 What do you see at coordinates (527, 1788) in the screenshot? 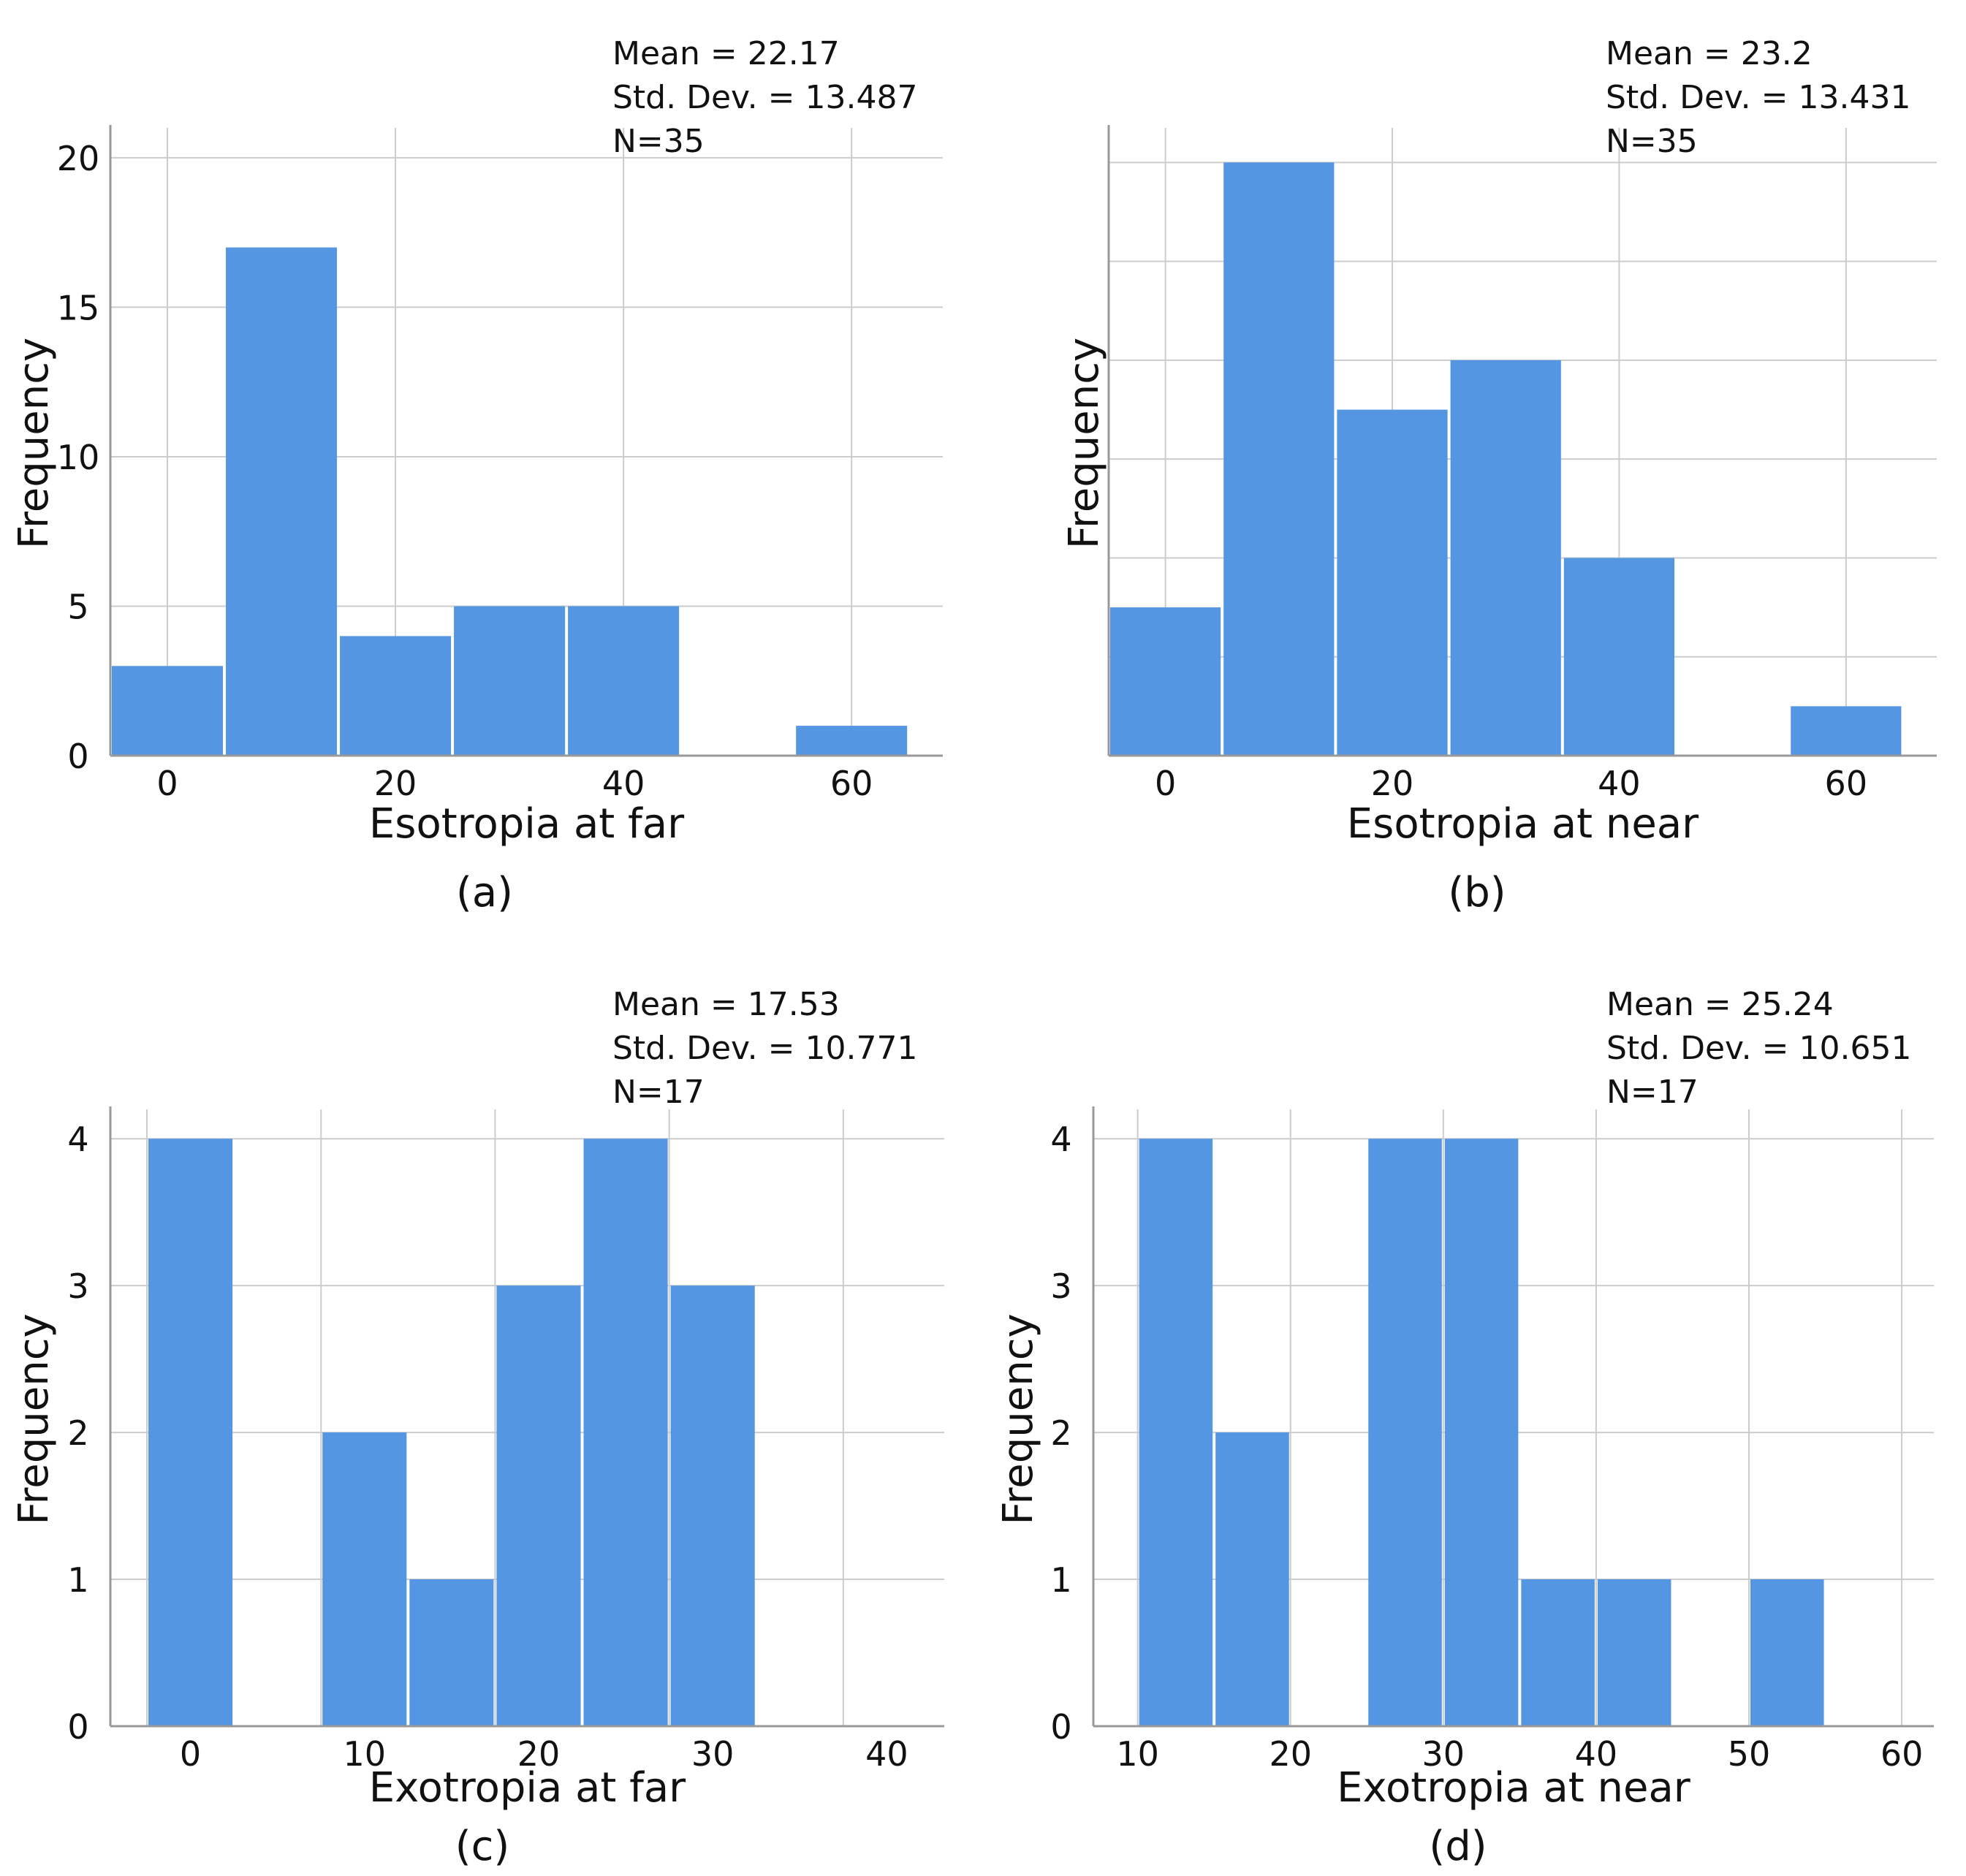
I see `x-axis-title: Exotropia at far` at bounding box center [527, 1788].